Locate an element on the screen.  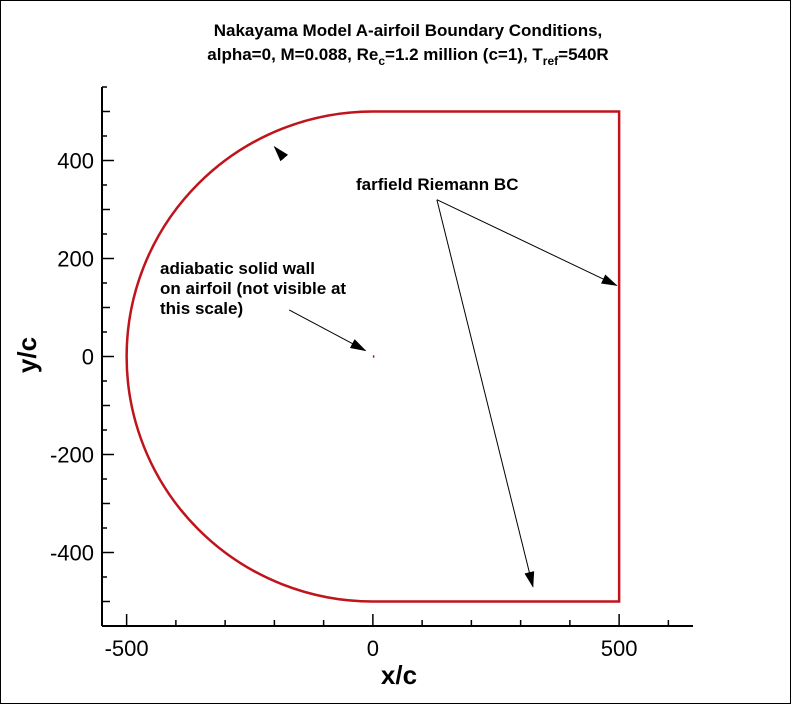
wall-annotation-line-3: this scale) is located at coordinates (201, 308).